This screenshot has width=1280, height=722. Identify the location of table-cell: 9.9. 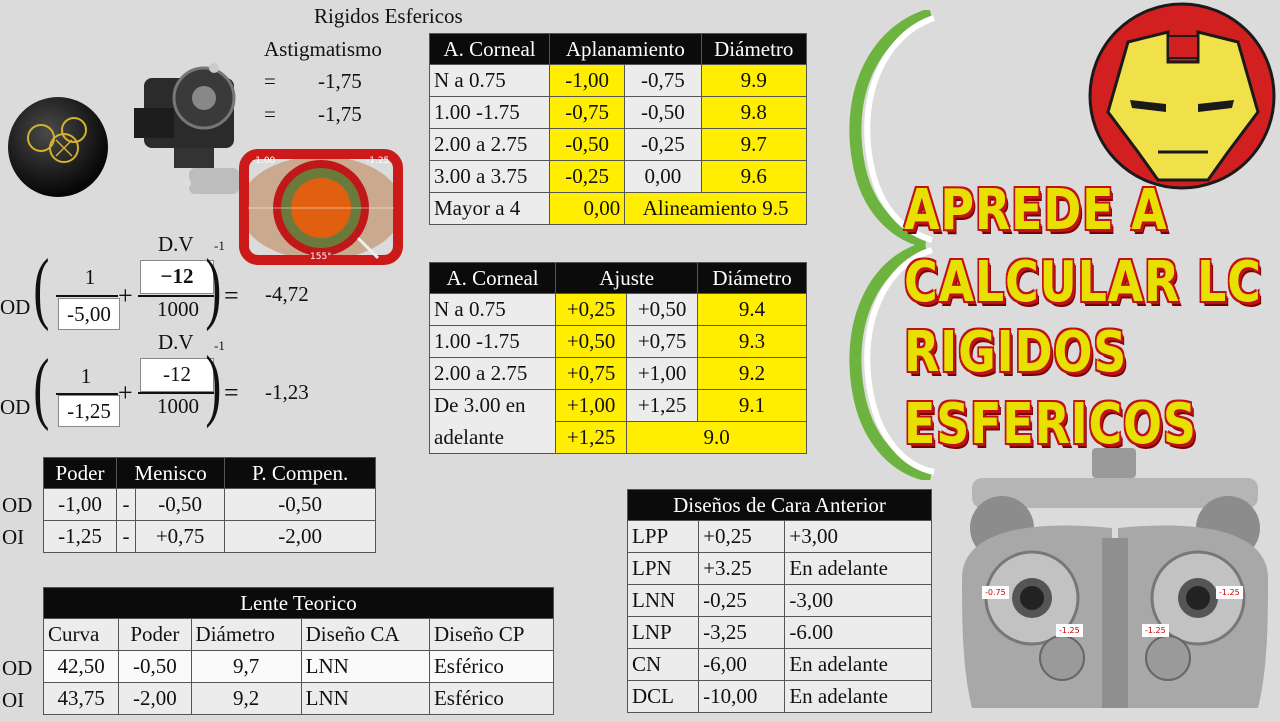
(754, 80).